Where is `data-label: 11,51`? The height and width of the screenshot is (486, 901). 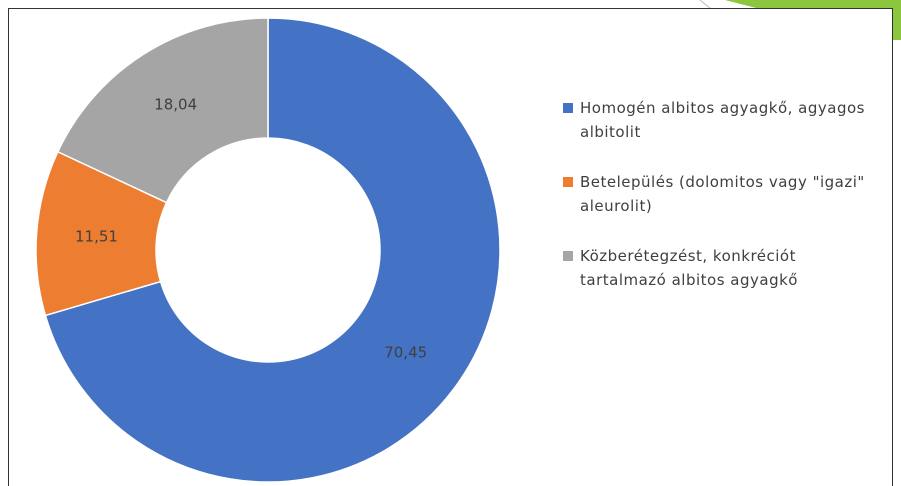
data-label: 11,51 is located at coordinates (96, 236).